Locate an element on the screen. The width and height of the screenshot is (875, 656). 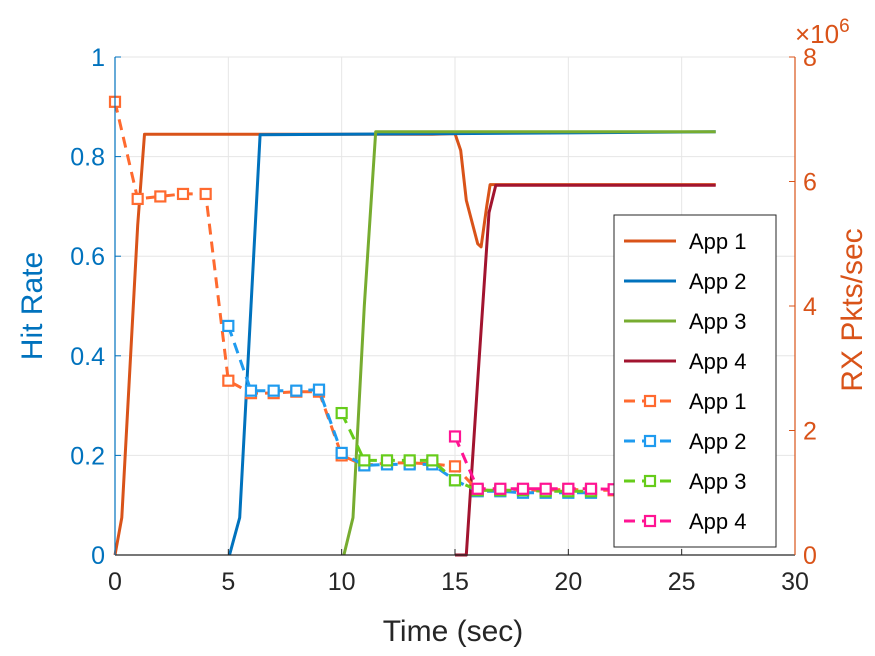
left-tick-label: 0 is located at coordinates (98, 556).